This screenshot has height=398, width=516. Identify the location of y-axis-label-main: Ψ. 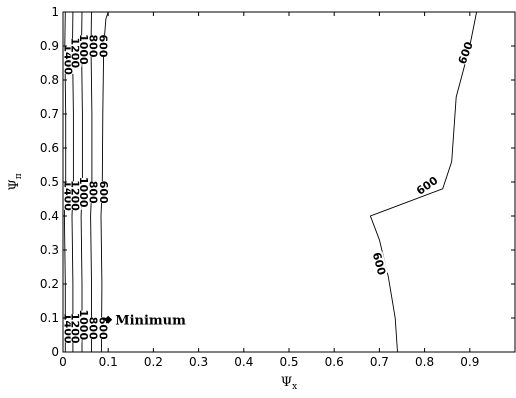
(14, 184).